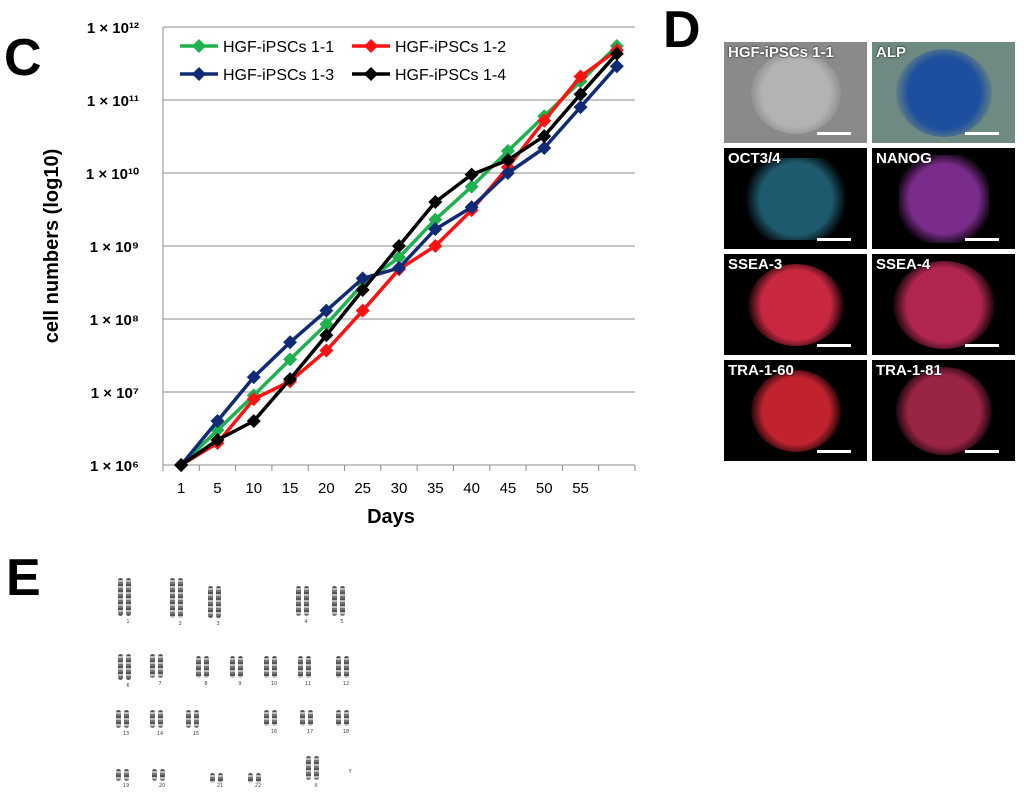 The width and height of the screenshot is (1024, 807). Describe the element at coordinates (206, 684) in the screenshot. I see `chromosome-number: 8` at that location.